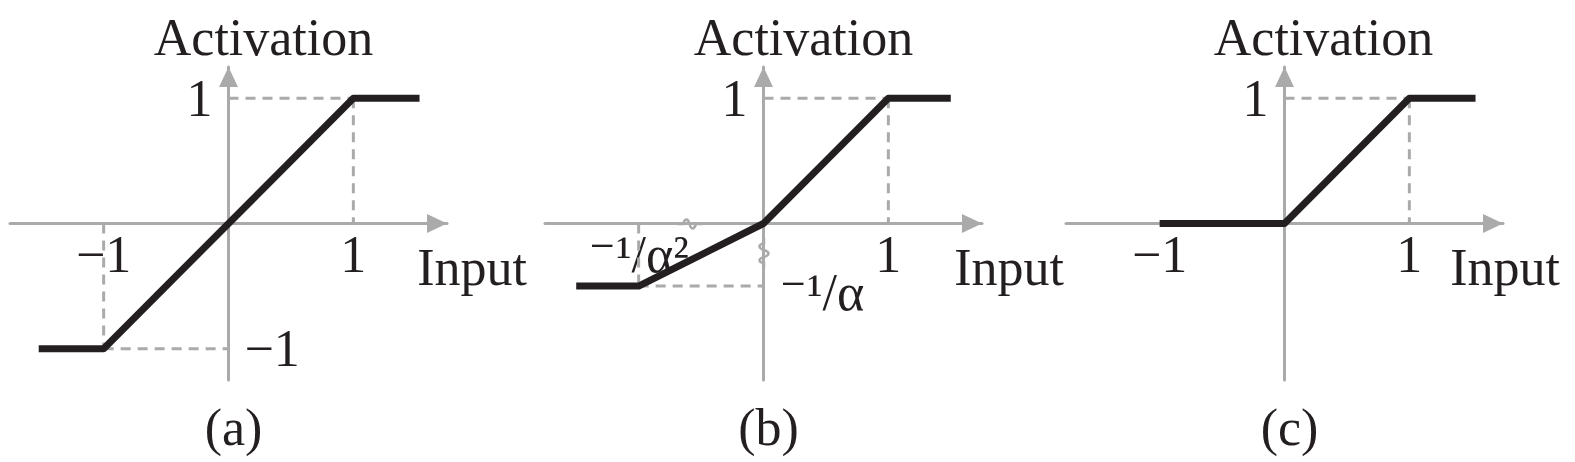 The height and width of the screenshot is (462, 1575). Describe the element at coordinates (822, 292) in the screenshot. I see `annotation: ⁻¹/α` at that location.